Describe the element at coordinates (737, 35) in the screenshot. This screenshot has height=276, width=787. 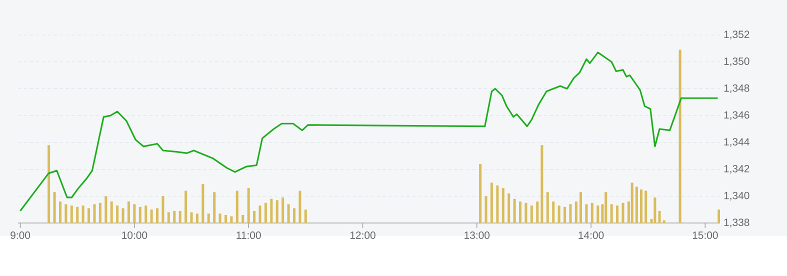
I see `y-tick-label: 1,352` at that location.